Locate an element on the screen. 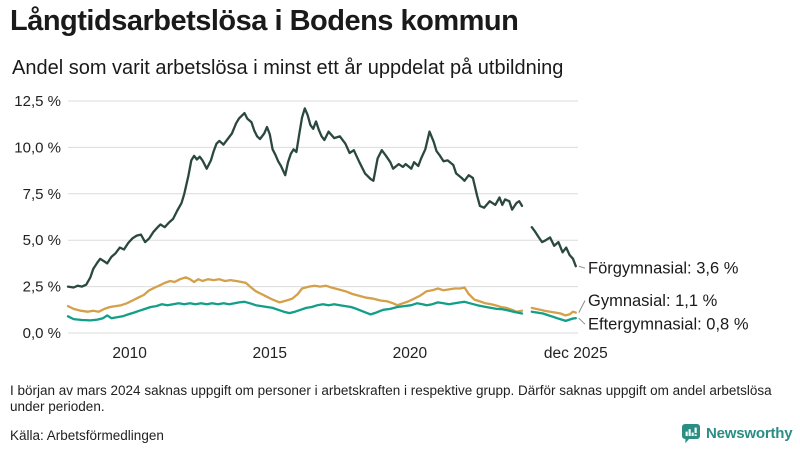  series-end-label-eftergymnasial: Eftergymnasial: 0,8 % is located at coordinates (668, 325).